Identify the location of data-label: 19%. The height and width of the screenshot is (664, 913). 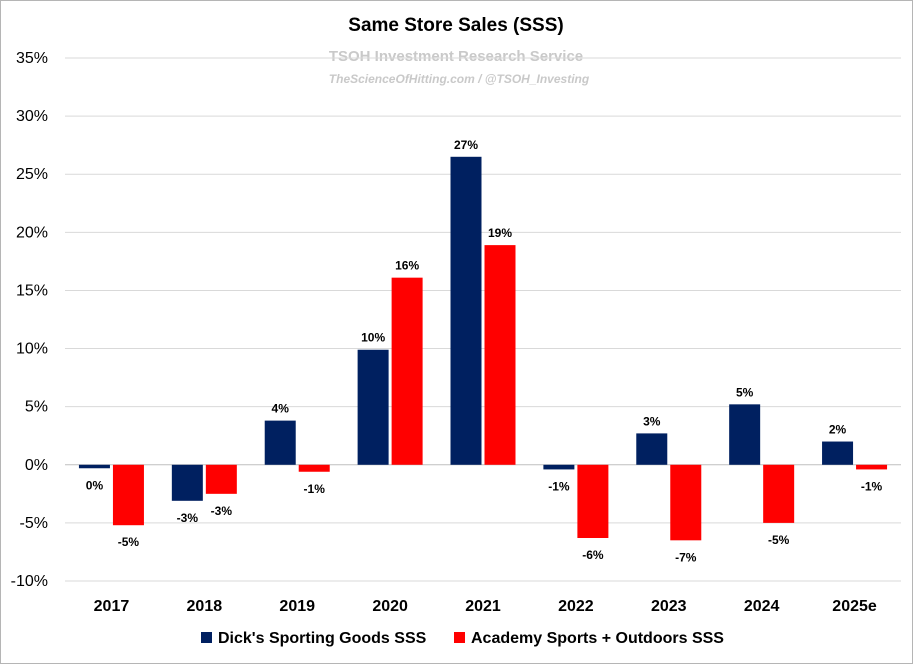
(500, 233).